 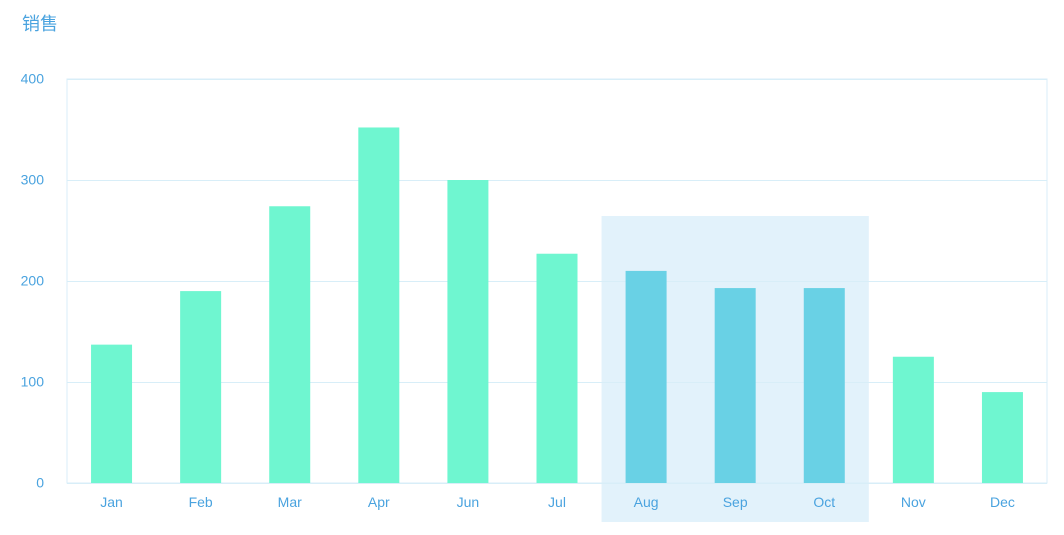 I want to click on y-tick-label: 400, so click(x=33, y=79).